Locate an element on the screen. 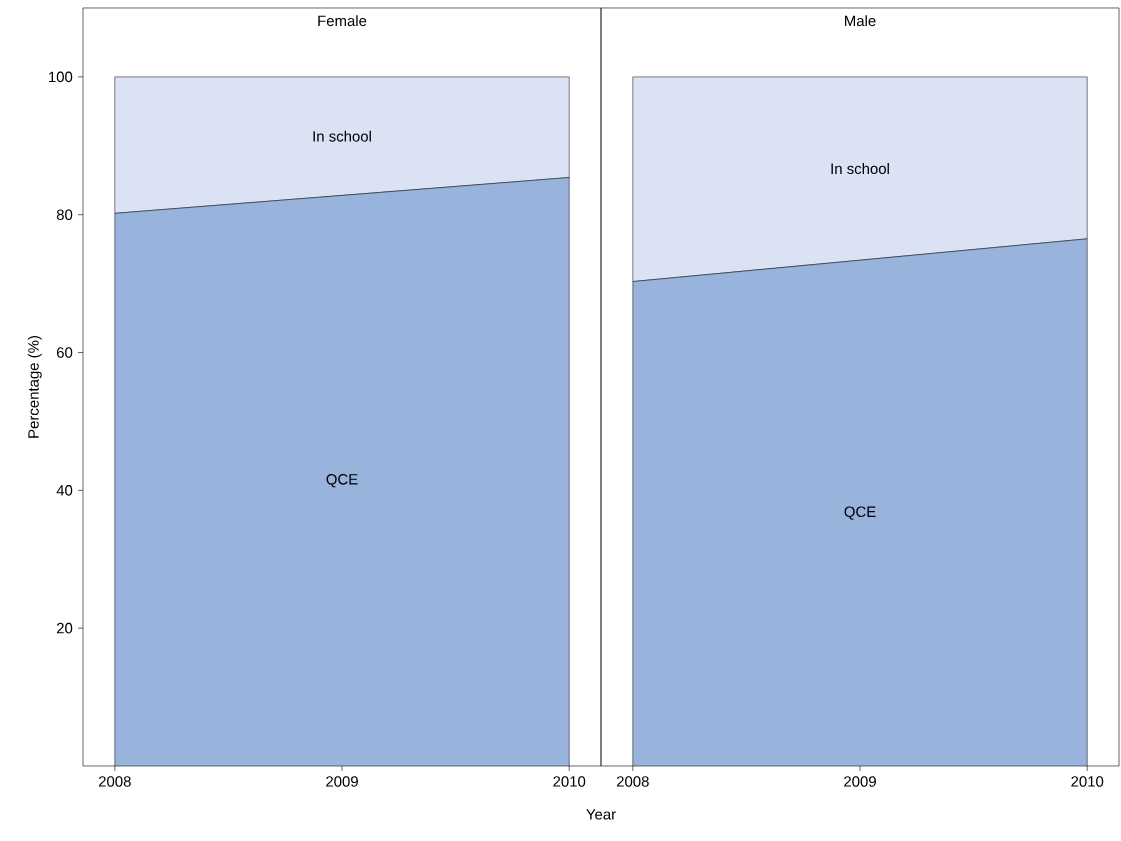  y-tick-label: 40 is located at coordinates (64, 490).